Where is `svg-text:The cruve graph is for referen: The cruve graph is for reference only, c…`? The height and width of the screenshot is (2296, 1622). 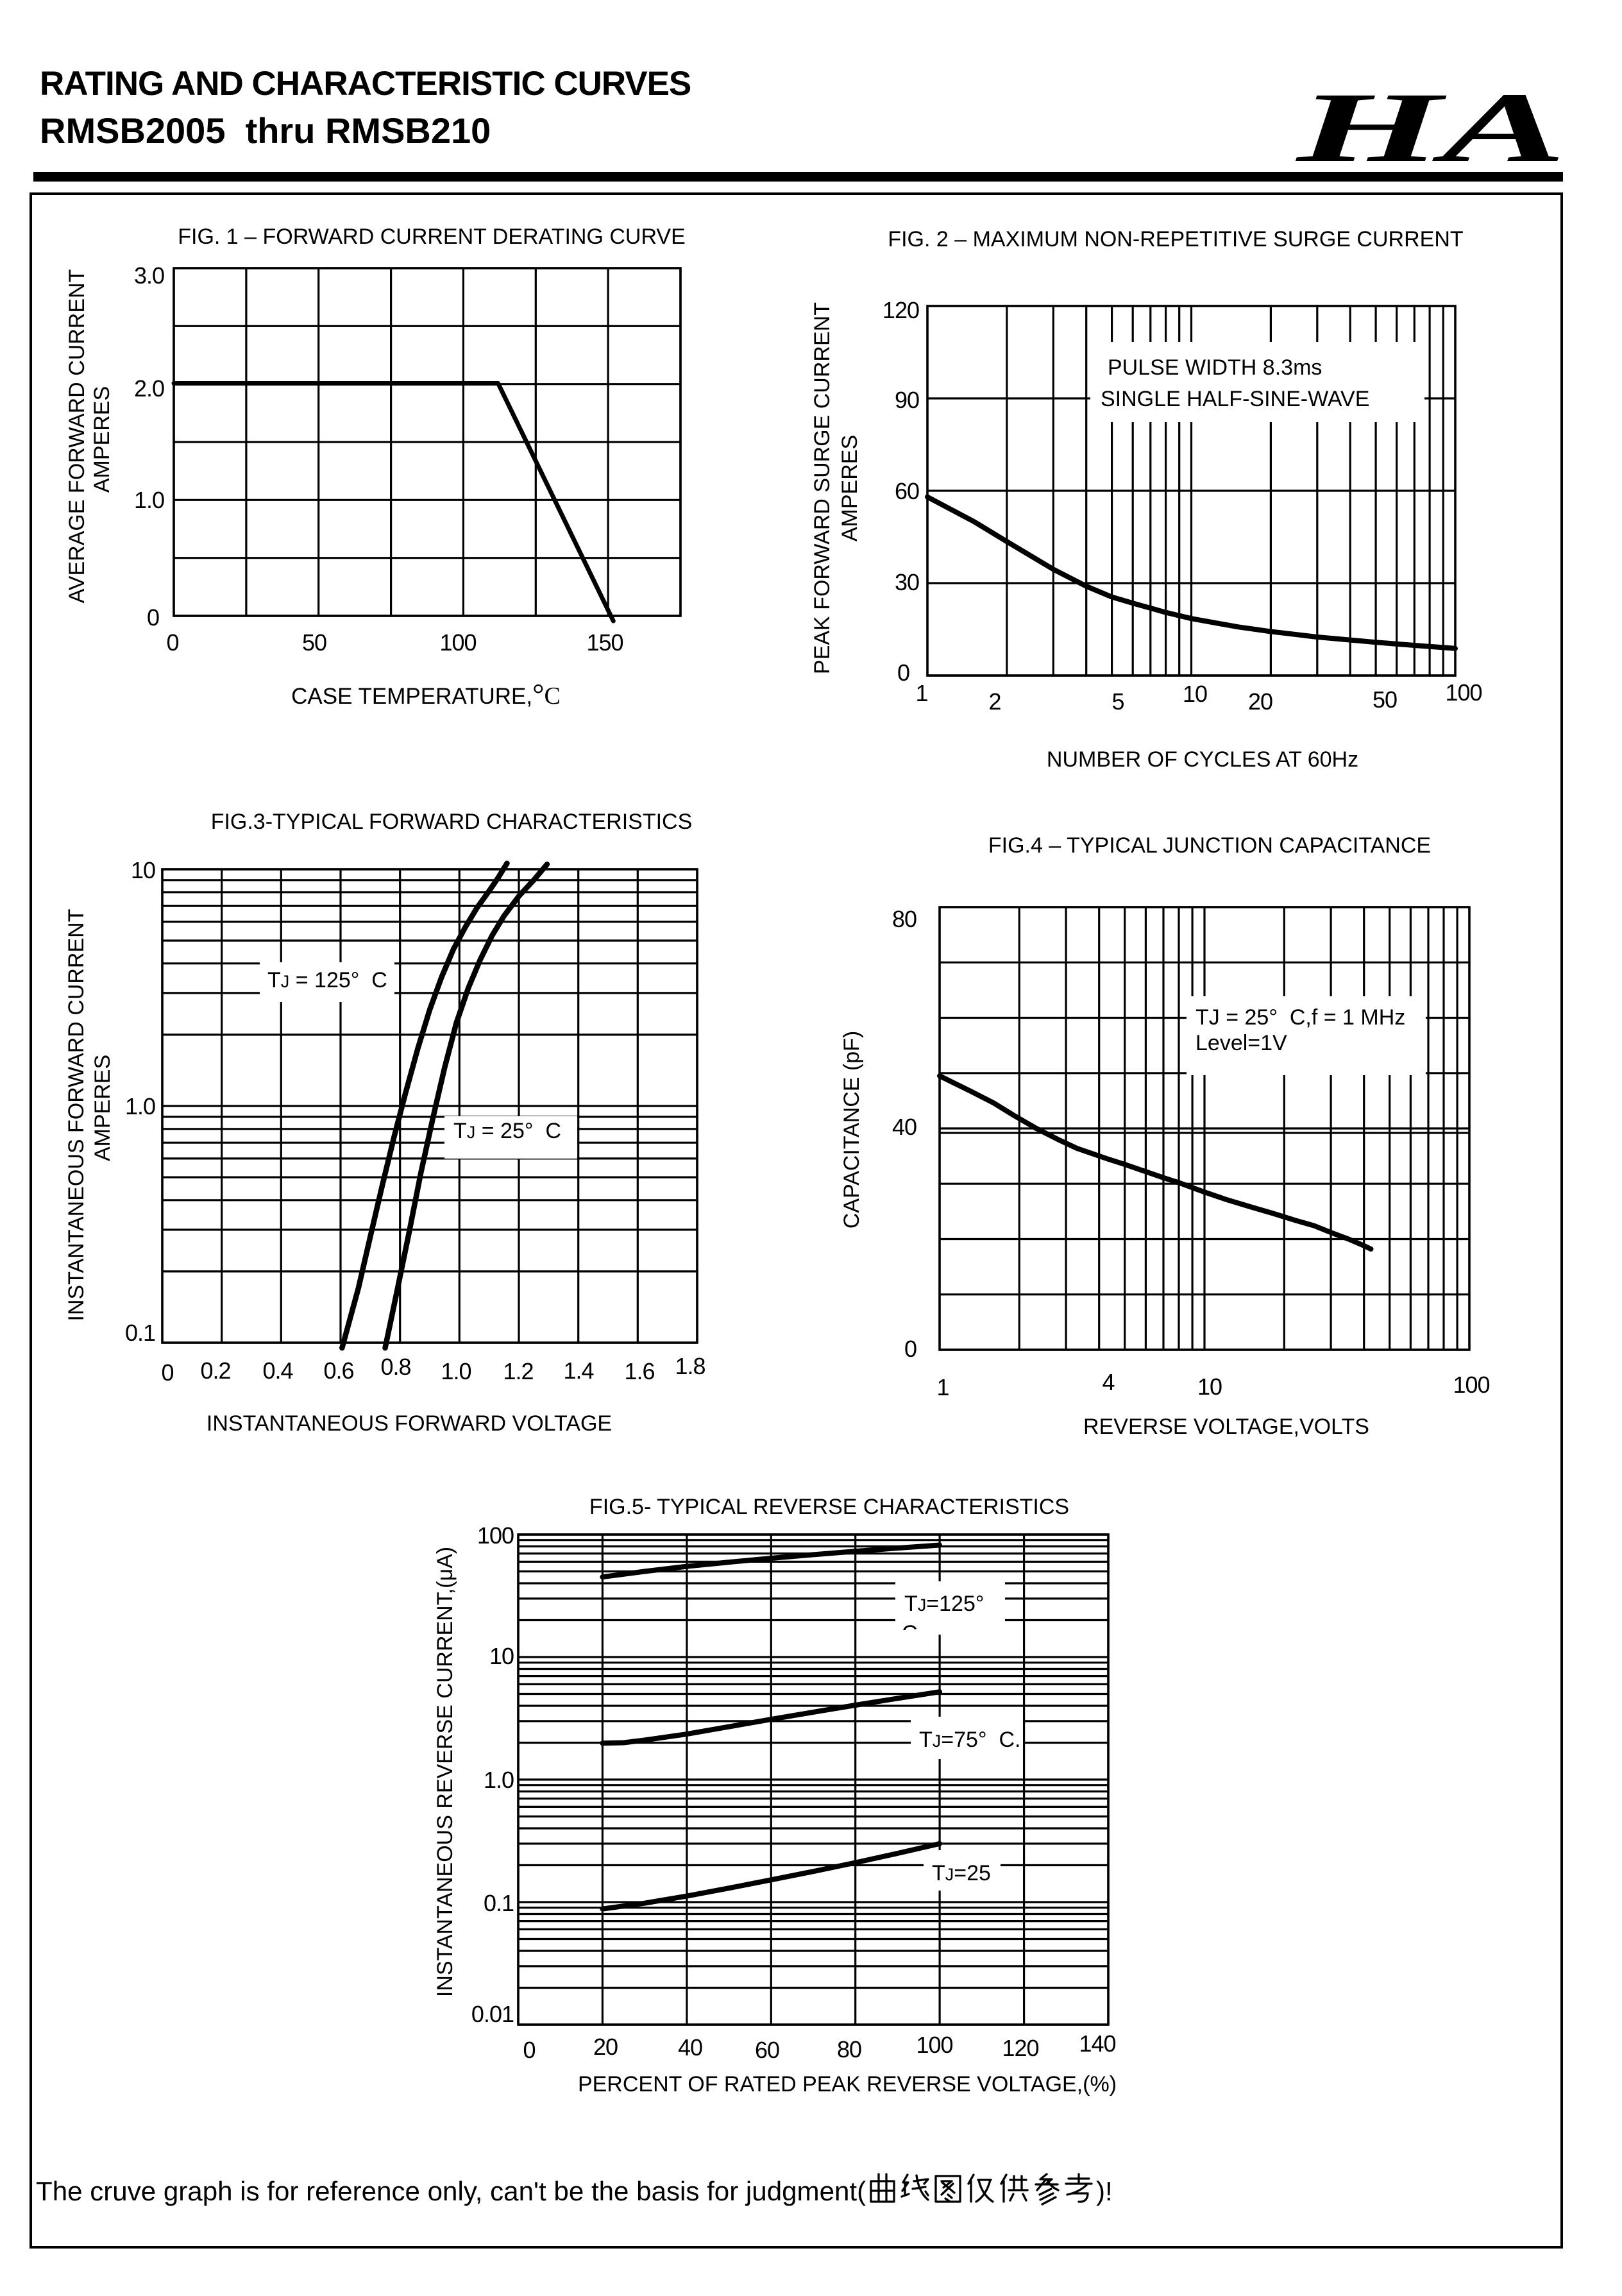
svg-text:The cruve graph is for referen: The cruve graph is for reference only, c… is located at coordinates (451, 2191).